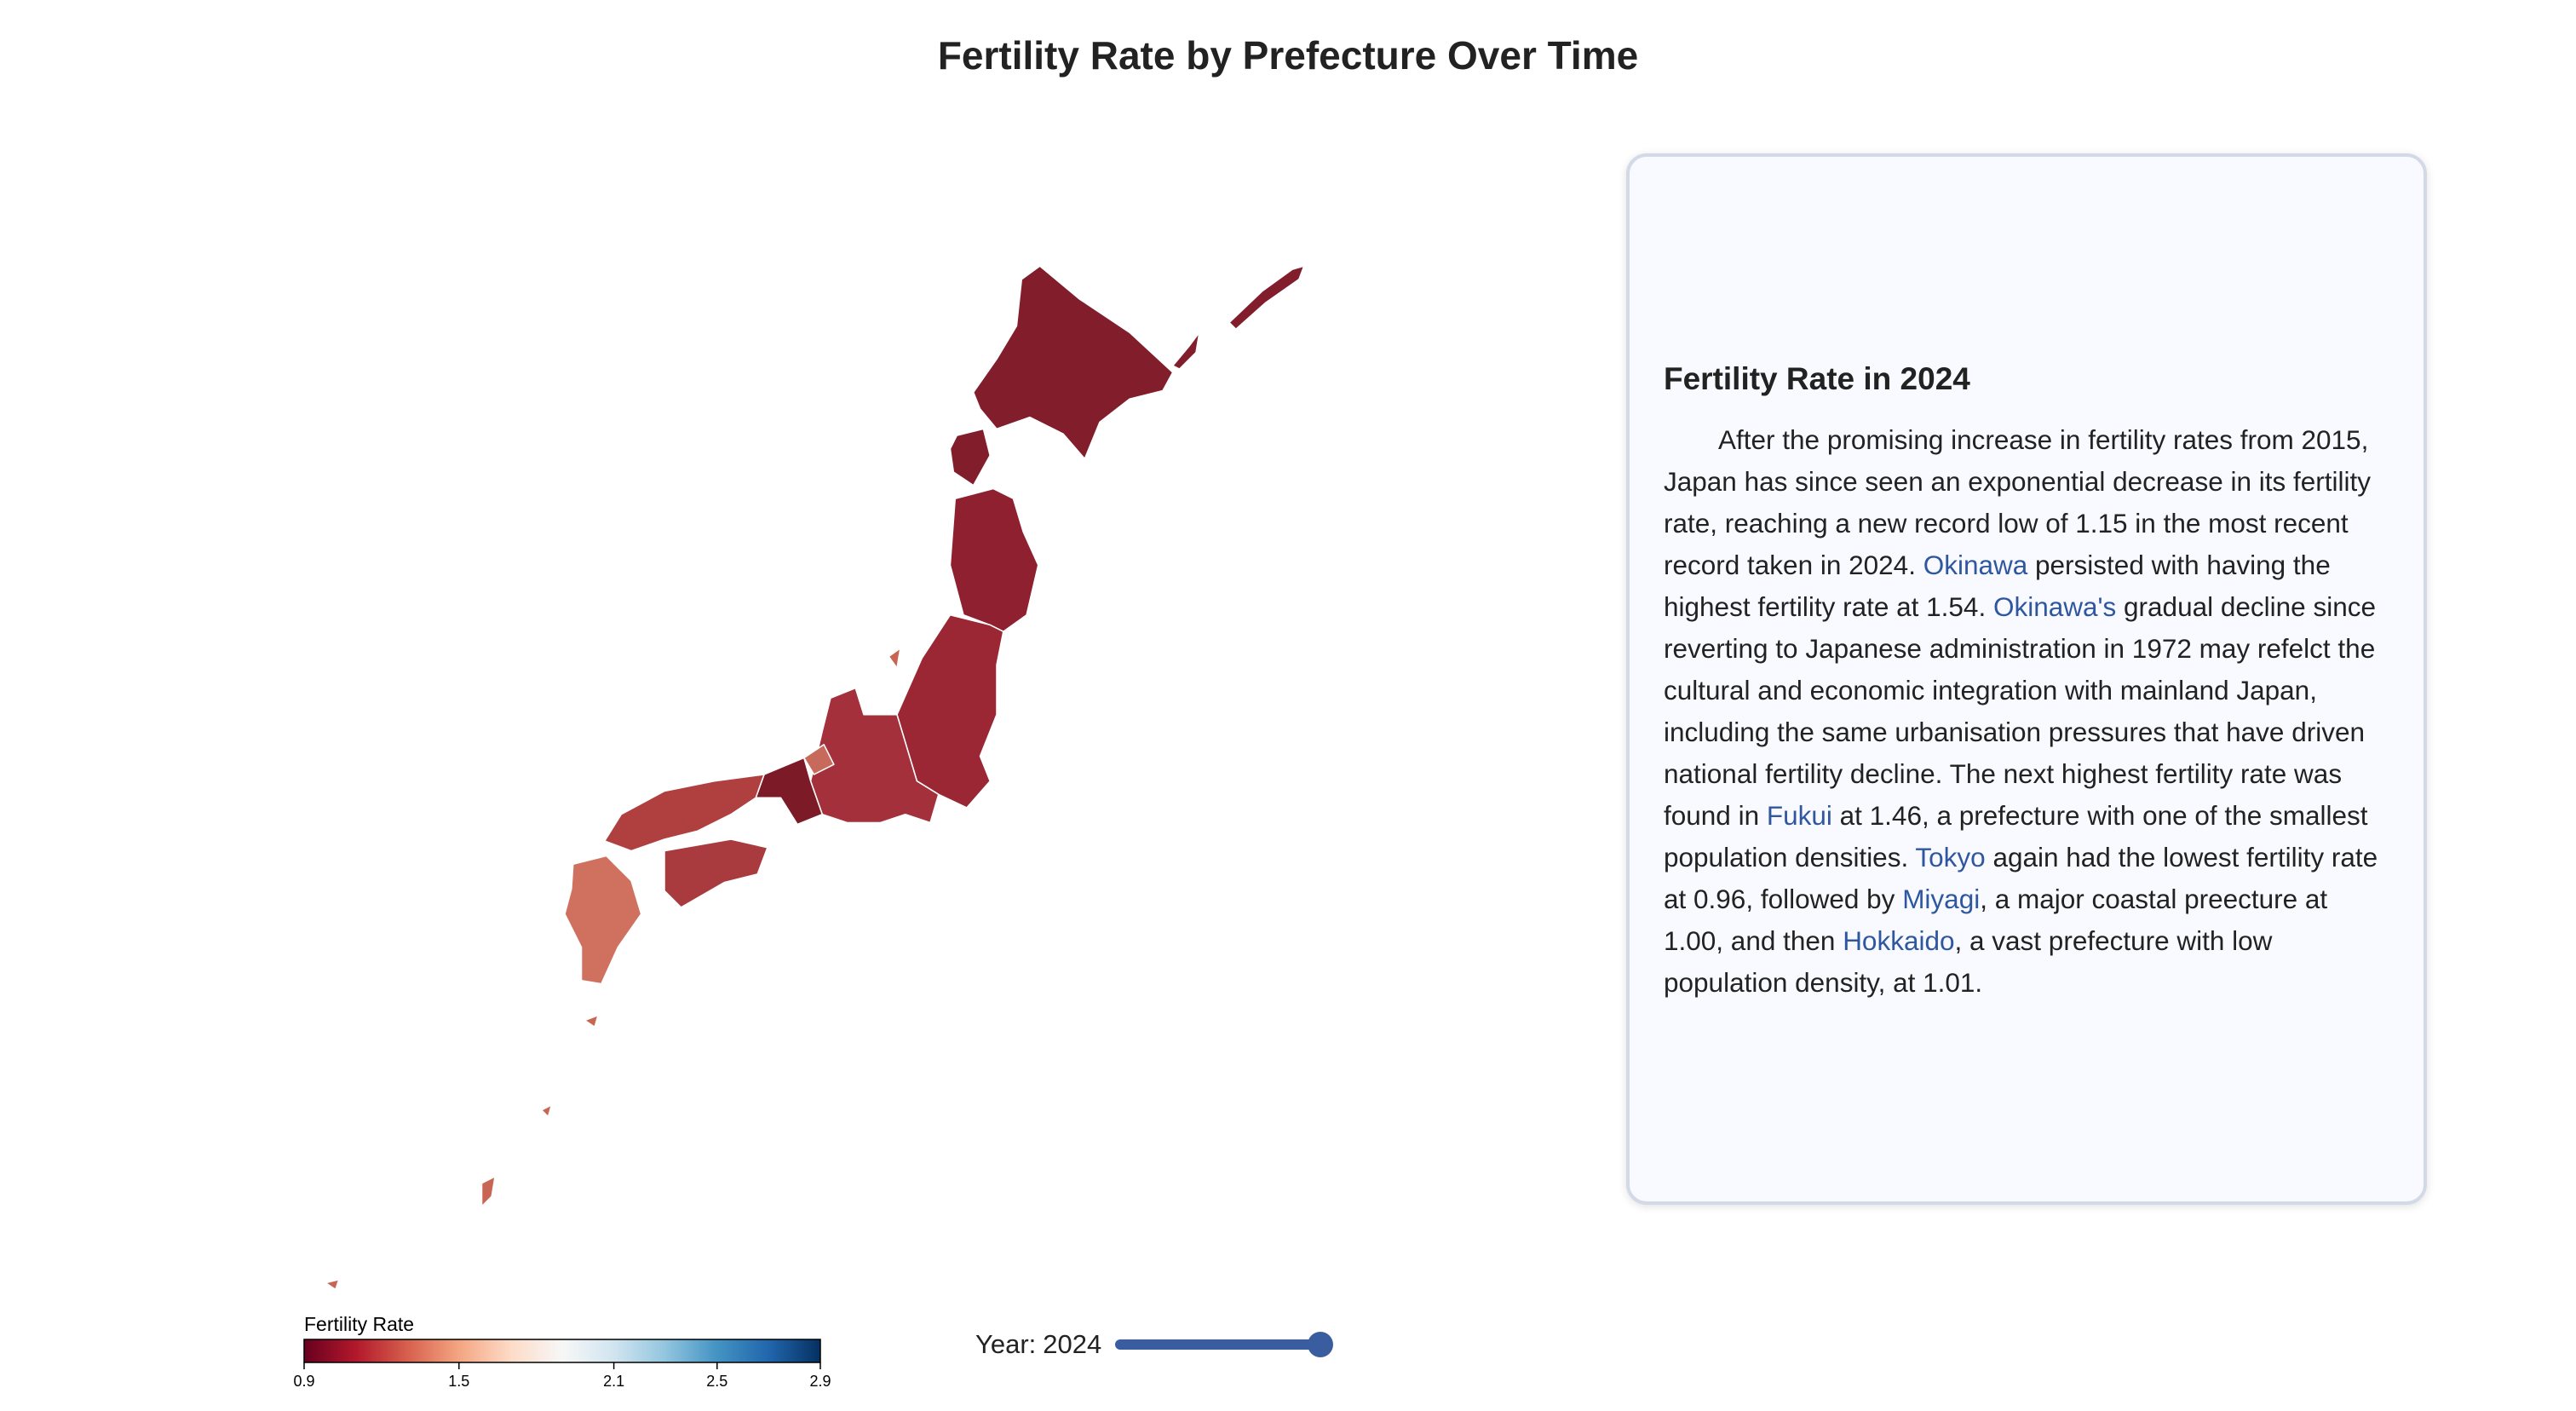 The width and height of the screenshot is (2576, 1411). Describe the element at coordinates (359, 1324) in the screenshot. I see `legend-title: Fertility Rate` at that location.